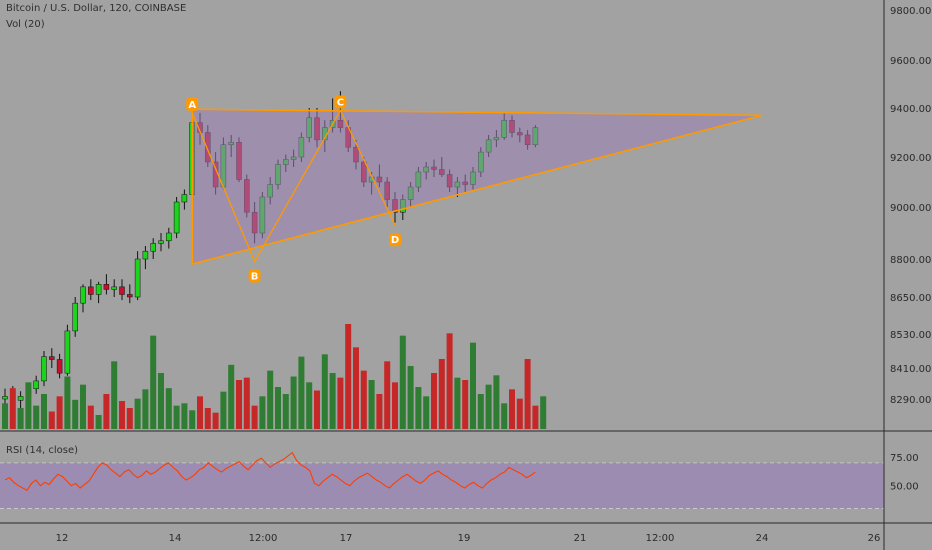 This screenshot has height=550, width=932. What do you see at coordinates (910, 158) in the screenshot?
I see `price-tick-label: 9200.00` at bounding box center [910, 158].